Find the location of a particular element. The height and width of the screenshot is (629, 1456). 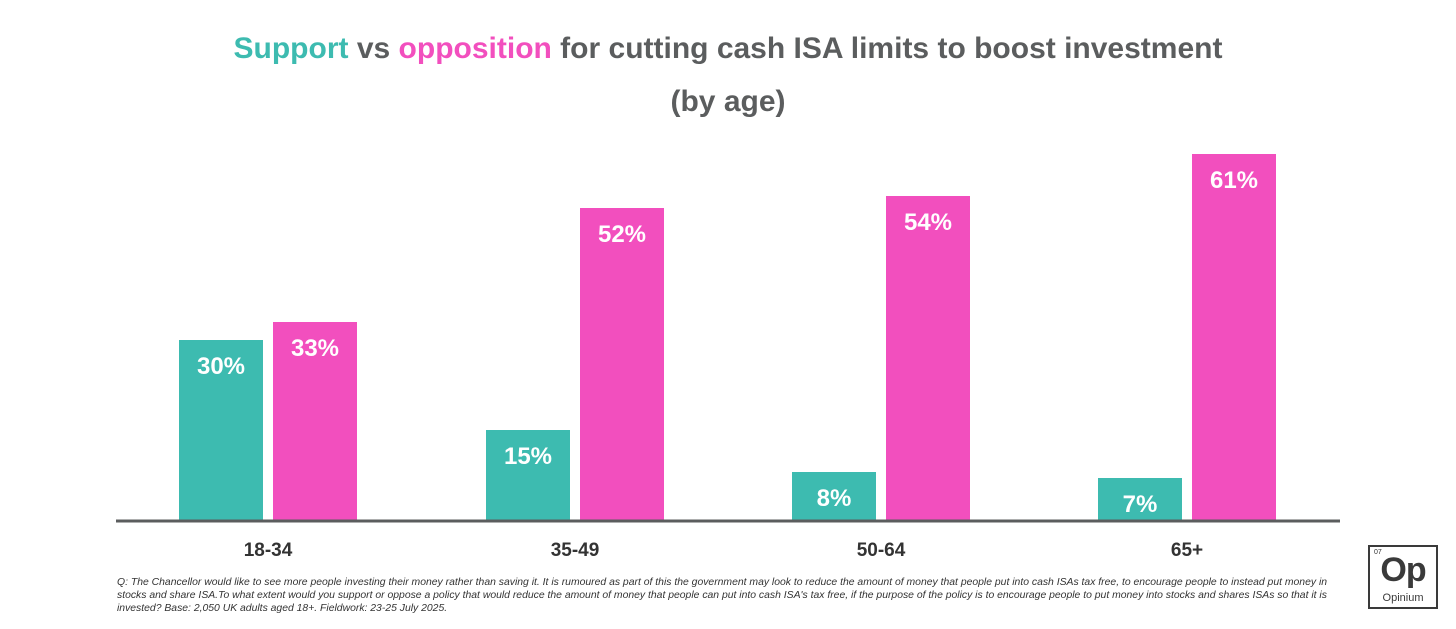

logo-symbol: Op is located at coordinates (1403, 570).